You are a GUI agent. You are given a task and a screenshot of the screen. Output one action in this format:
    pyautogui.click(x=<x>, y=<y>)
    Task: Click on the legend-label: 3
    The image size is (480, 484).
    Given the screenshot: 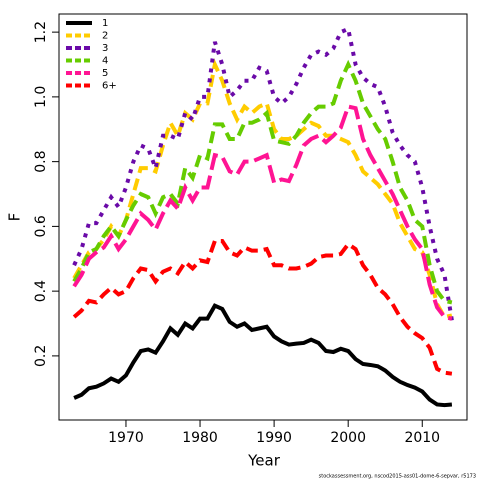 What is the action you would take?
    pyautogui.click(x=105, y=48)
    